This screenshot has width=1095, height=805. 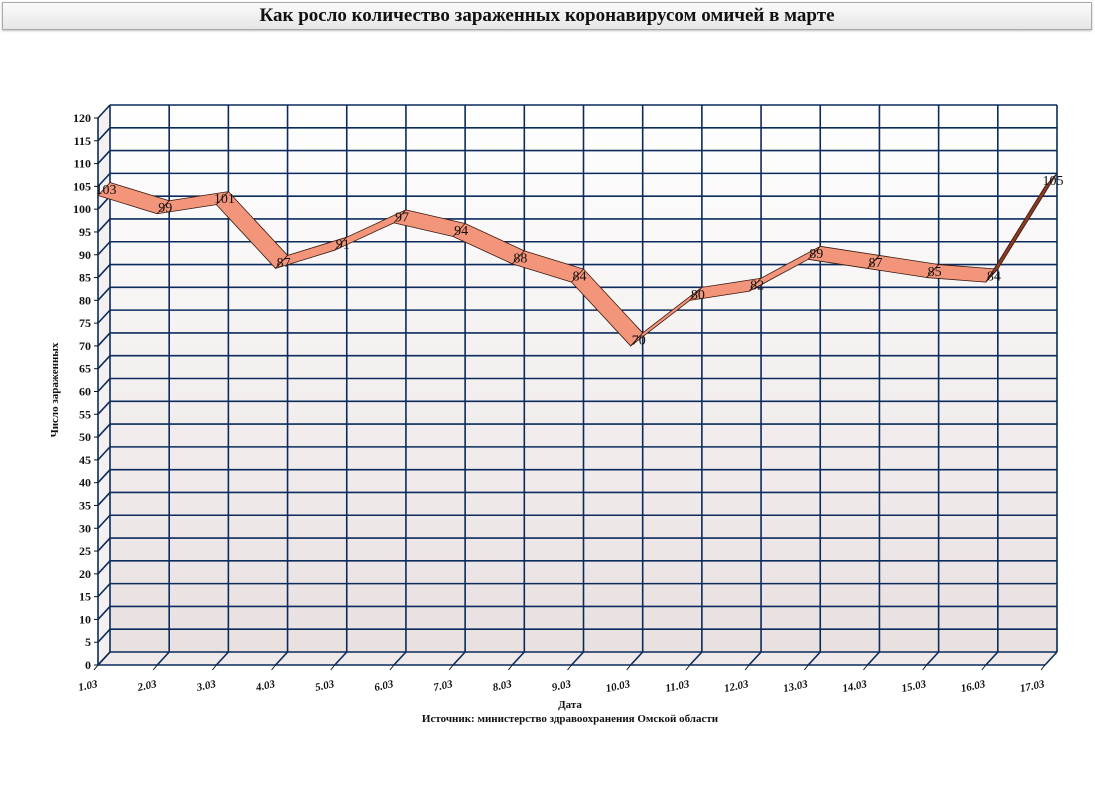 What do you see at coordinates (85, 369) in the screenshot?
I see `y-tick-label: 65` at bounding box center [85, 369].